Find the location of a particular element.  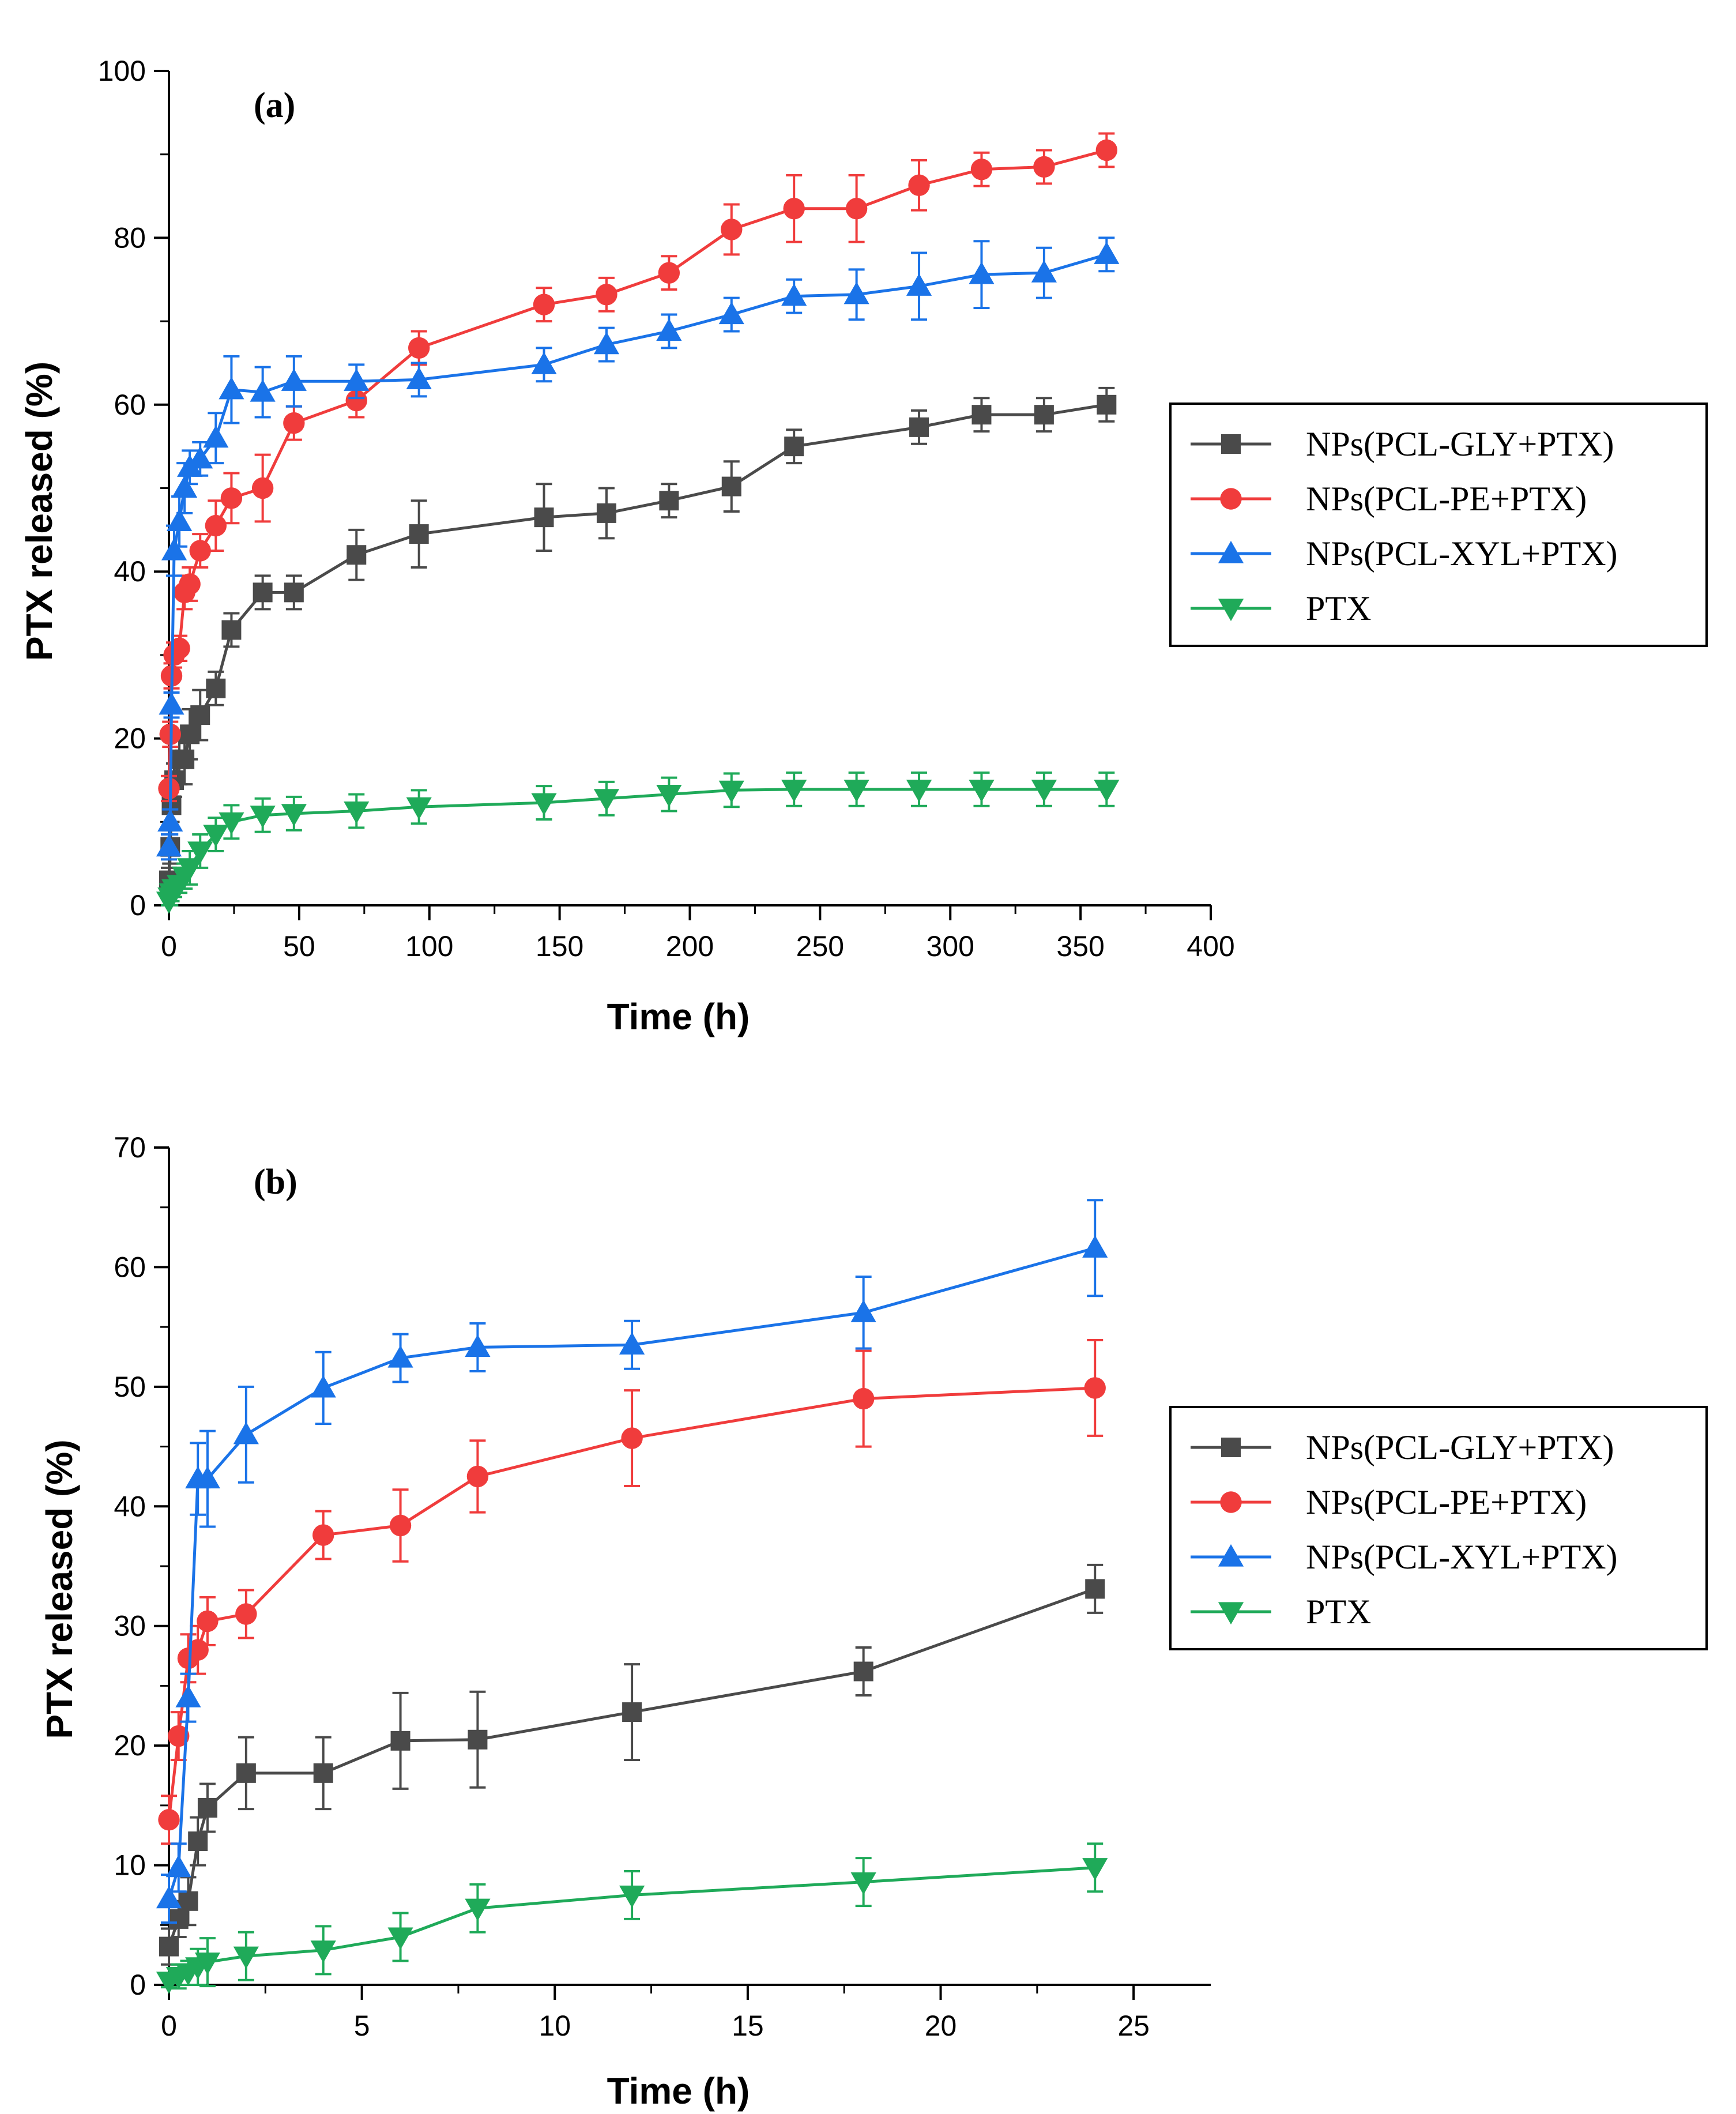

panel-b-legend-item-nps-pcl-pe-ptx-label: NPs(PCL-PE+PTX) is located at coordinates (1446, 1502).